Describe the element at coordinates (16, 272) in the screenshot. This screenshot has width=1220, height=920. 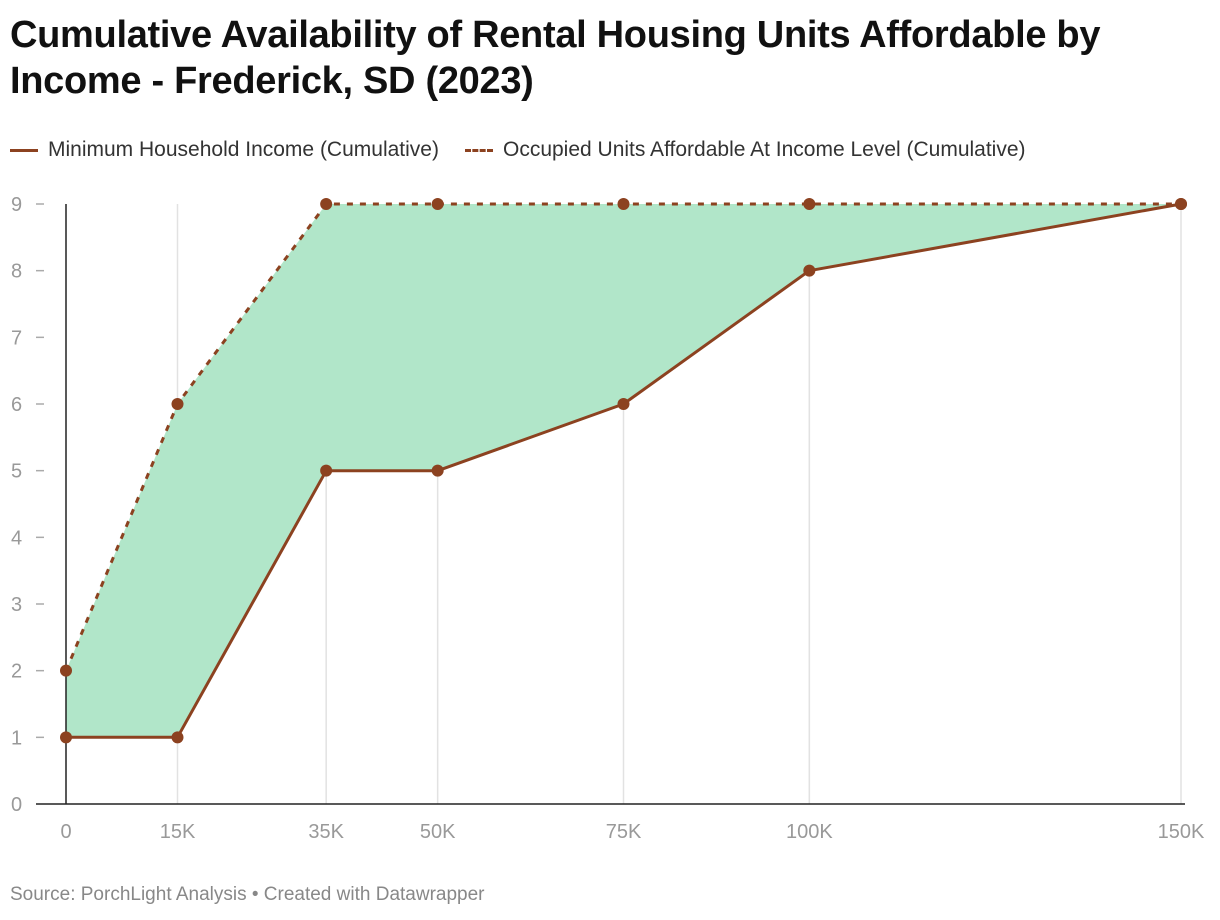
I see `y-tick-label-8: 8` at that location.